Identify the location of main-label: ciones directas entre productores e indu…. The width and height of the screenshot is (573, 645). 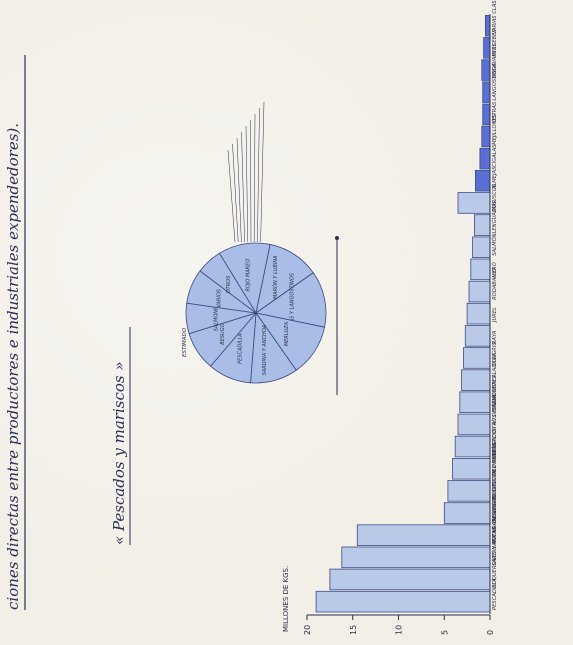
(13, 366).